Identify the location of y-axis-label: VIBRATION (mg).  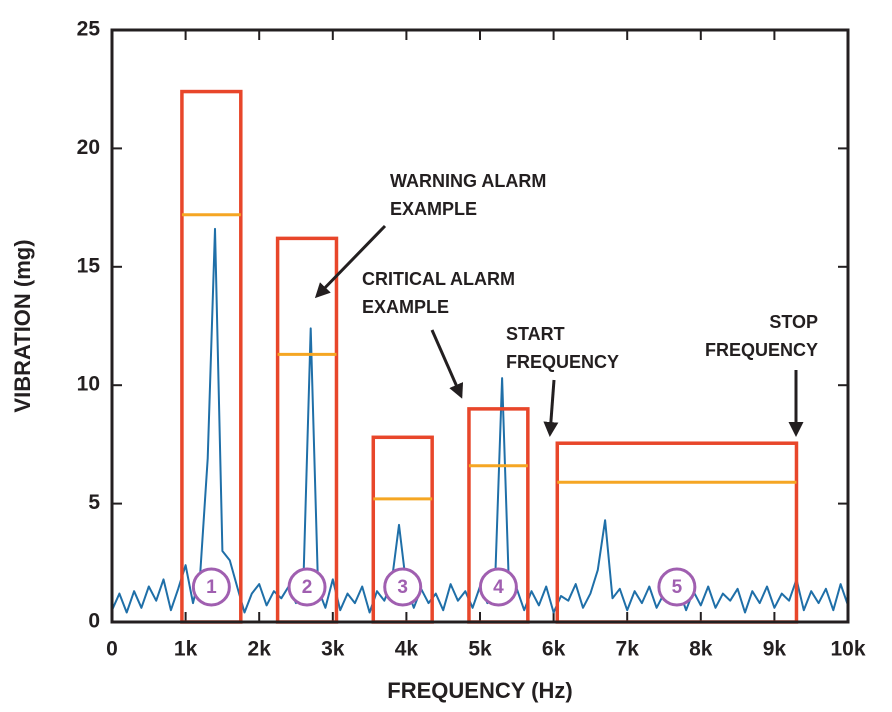
(22, 325).